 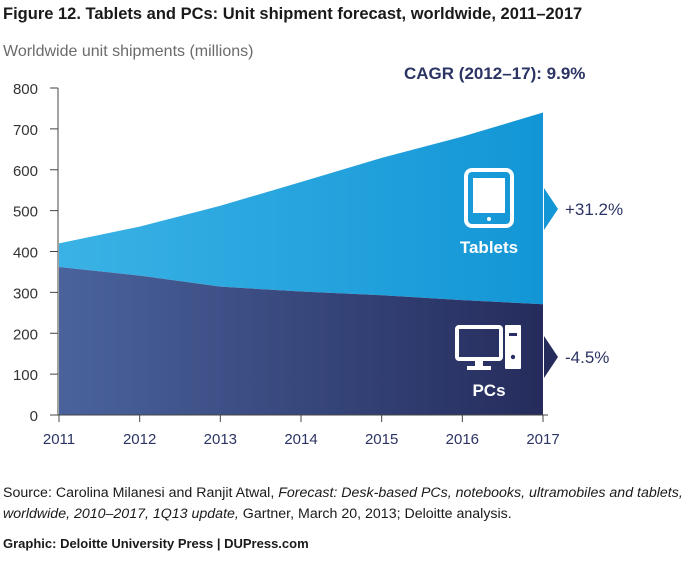 What do you see at coordinates (489, 247) in the screenshot?
I see `tablets-series-label: Tablets` at bounding box center [489, 247].